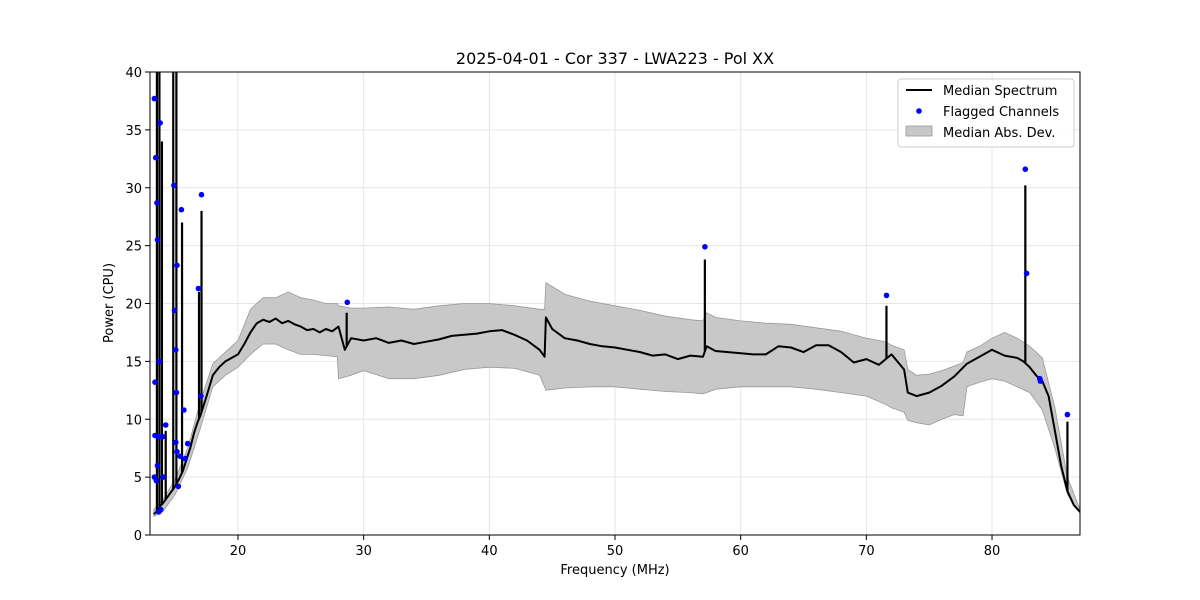 The width and height of the screenshot is (1200, 600). Describe the element at coordinates (740, 551) in the screenshot. I see `x-tick-label: 60` at that location.